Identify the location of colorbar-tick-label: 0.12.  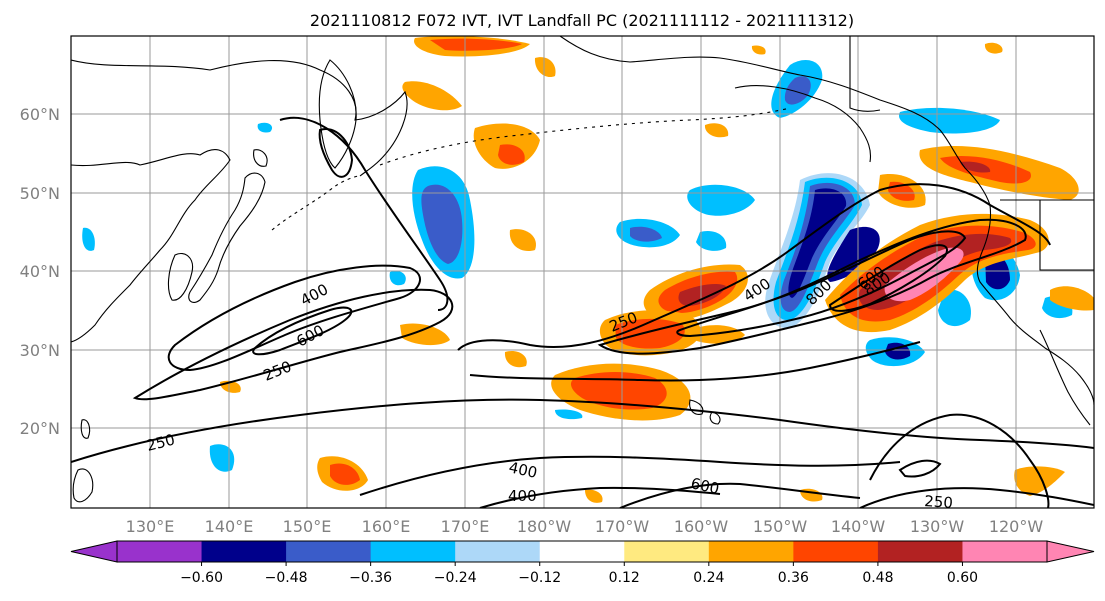
(624, 578).